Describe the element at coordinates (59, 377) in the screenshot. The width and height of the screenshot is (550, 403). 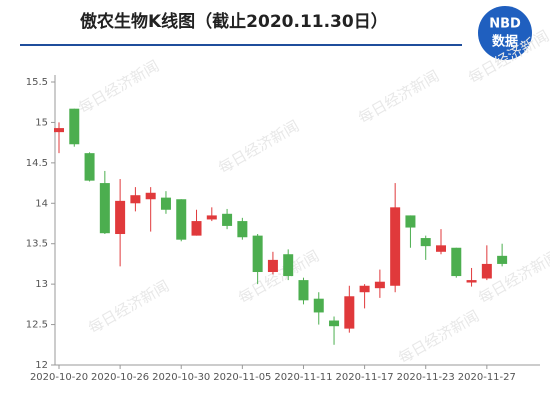
I see `x-tick-label: 2020-10-20` at that location.